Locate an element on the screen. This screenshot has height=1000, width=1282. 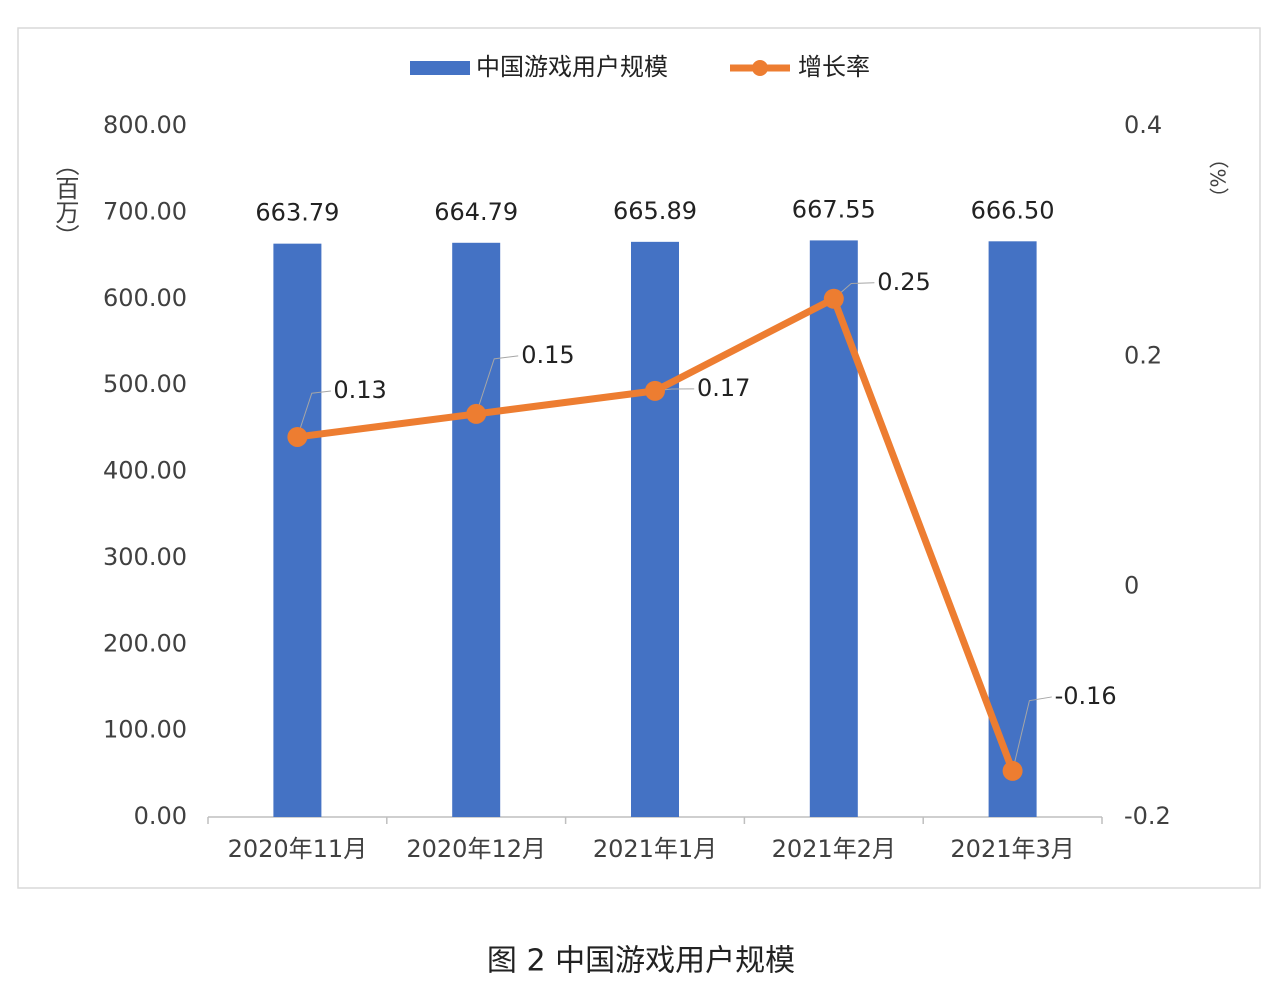
bar-value-label: 664.79 is located at coordinates (476, 212).